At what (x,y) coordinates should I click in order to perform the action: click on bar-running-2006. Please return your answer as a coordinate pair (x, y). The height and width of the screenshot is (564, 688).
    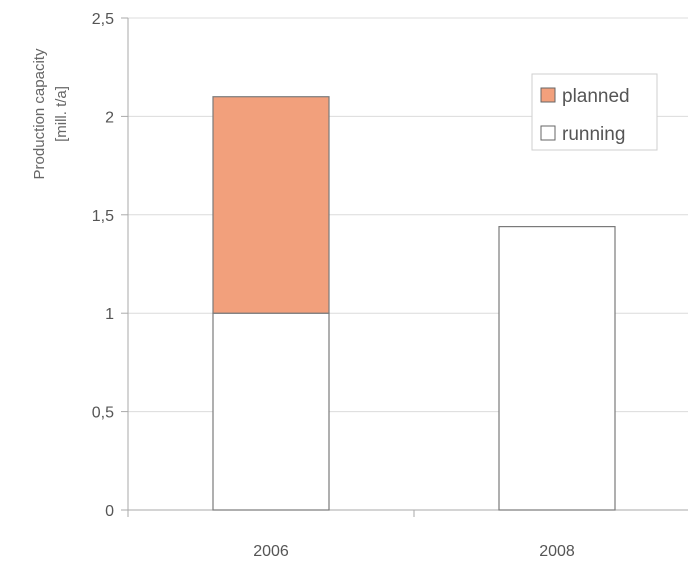
    Looking at the image, I should click on (271, 411).